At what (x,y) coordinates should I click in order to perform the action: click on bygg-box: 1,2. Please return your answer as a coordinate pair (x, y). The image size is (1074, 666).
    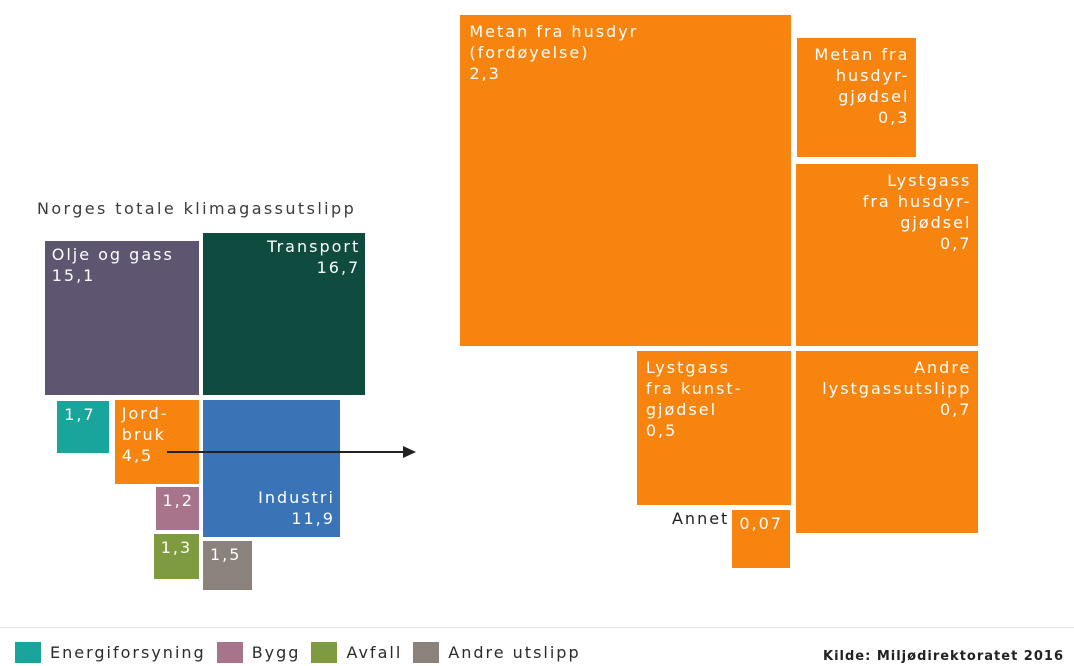
    Looking at the image, I should click on (177, 509).